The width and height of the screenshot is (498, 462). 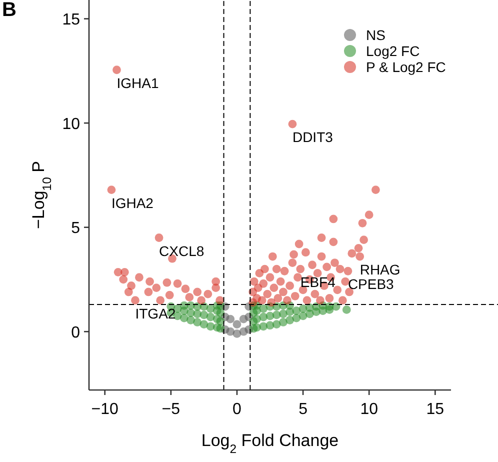 I want to click on y-tick-label: 5, so click(x=75, y=229).